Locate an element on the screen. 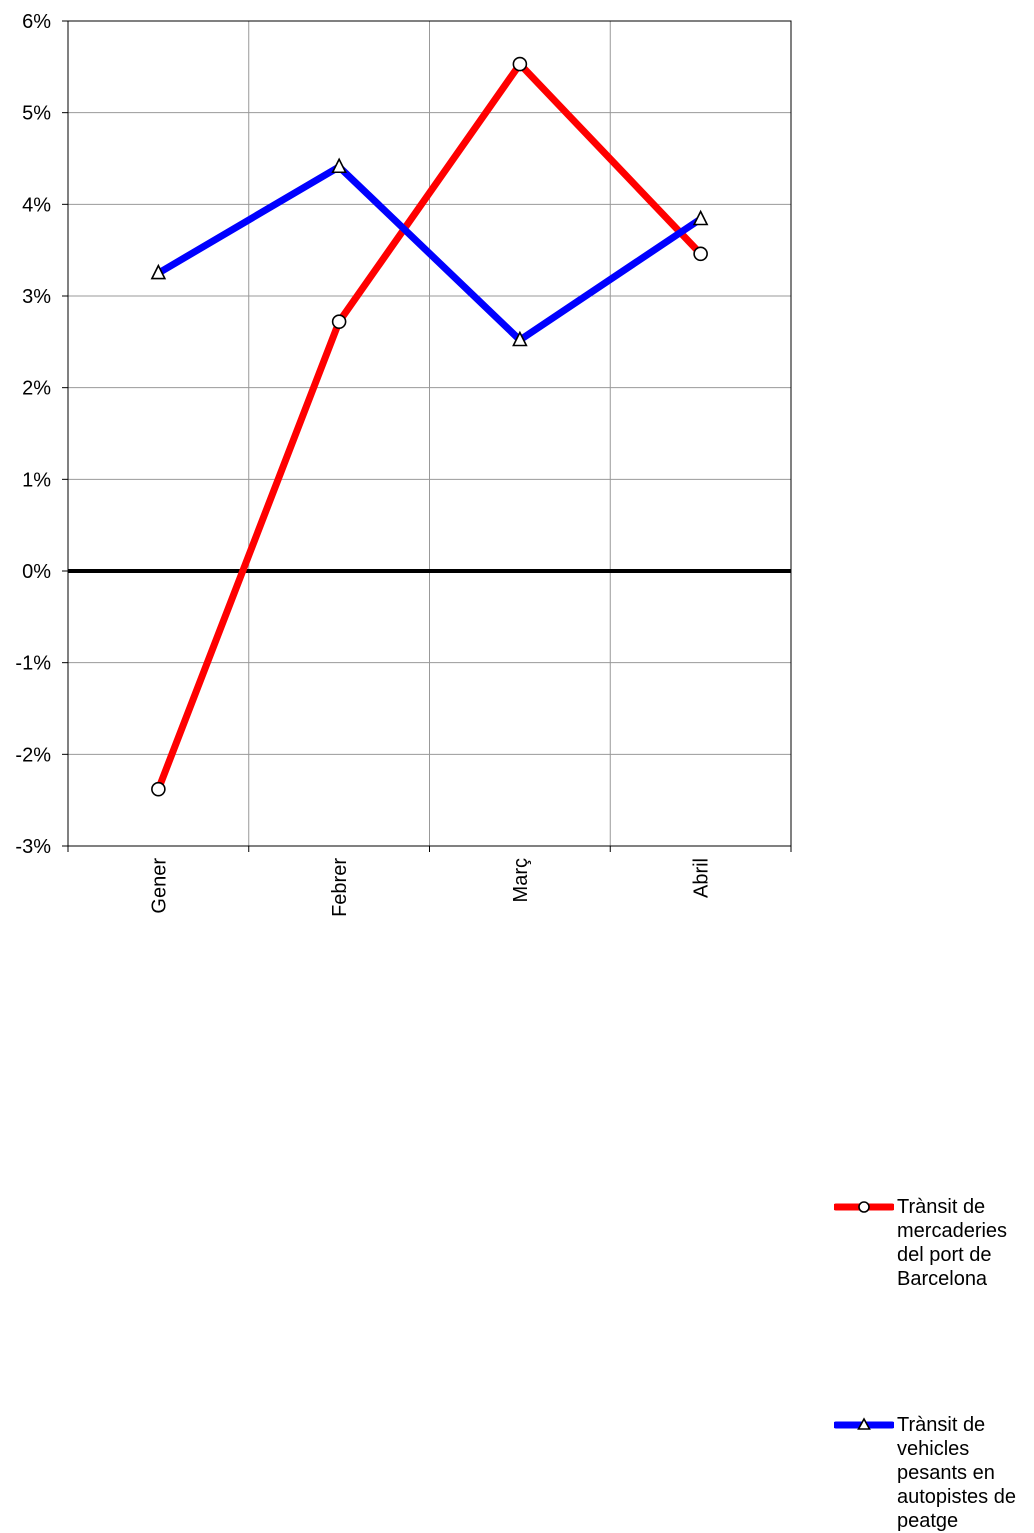 The image size is (1034, 1533). circle-marker-icon is located at coordinates (864, 1207).